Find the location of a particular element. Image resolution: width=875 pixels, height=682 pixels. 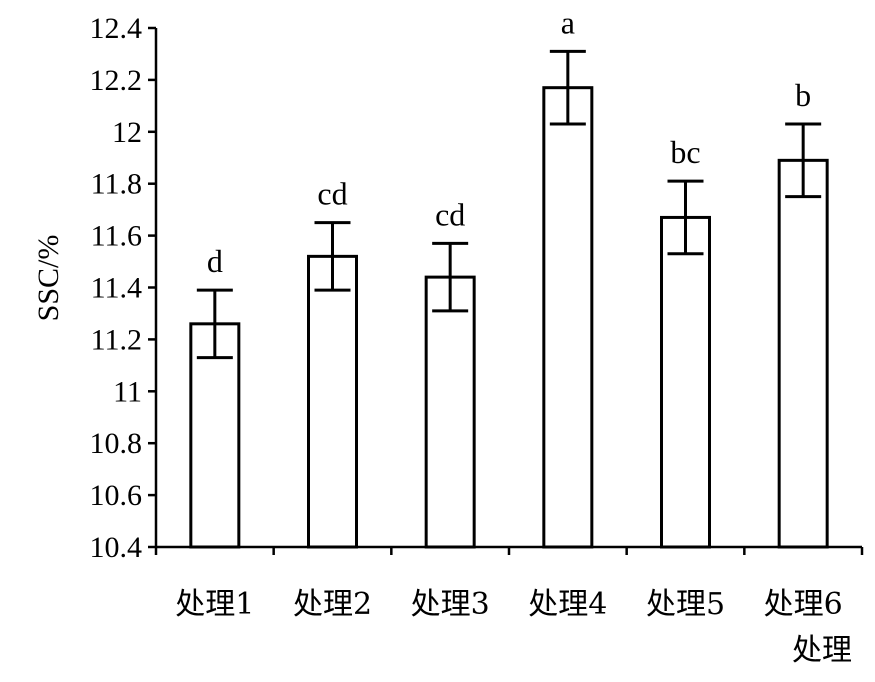

y-tick-label: 12.2 is located at coordinates (116, 80).